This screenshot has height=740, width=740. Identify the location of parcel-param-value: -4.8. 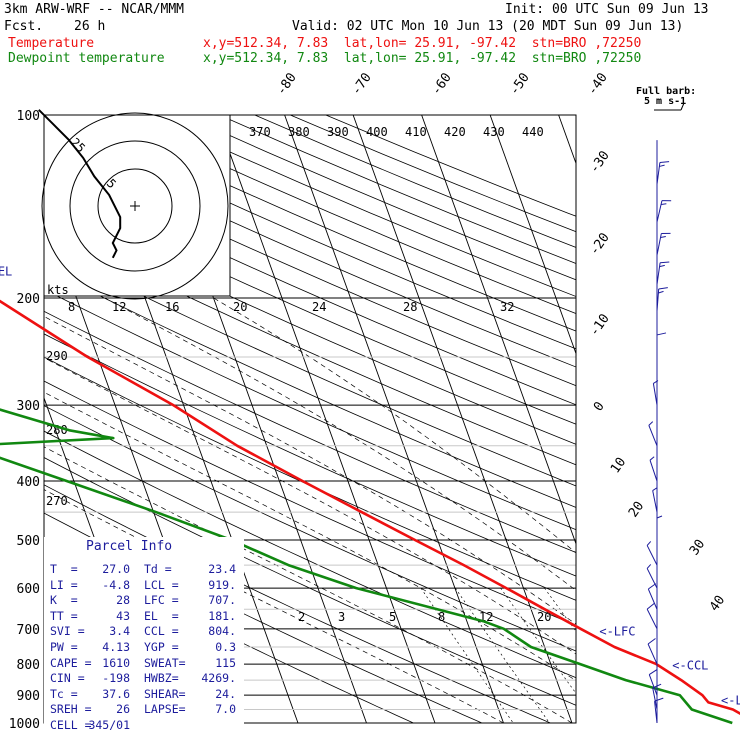
(116, 584).